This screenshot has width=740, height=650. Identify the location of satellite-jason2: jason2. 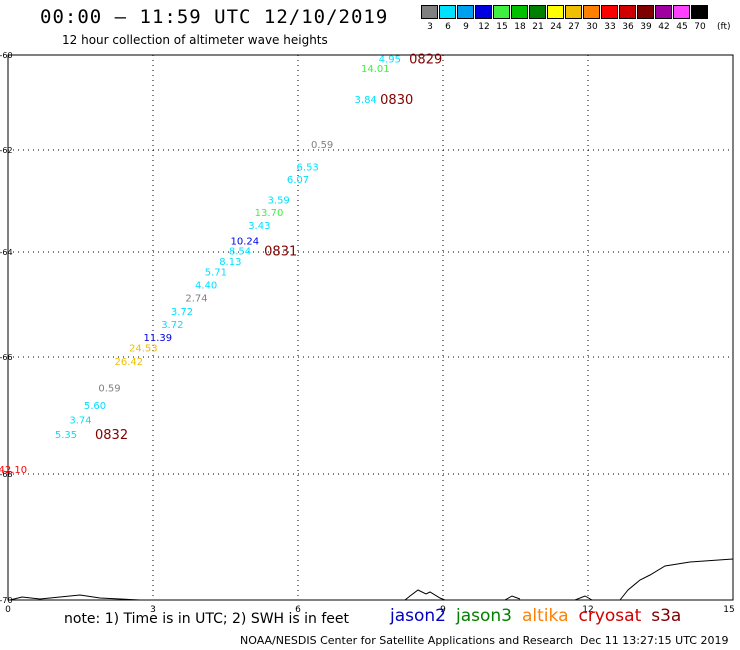
(418, 616).